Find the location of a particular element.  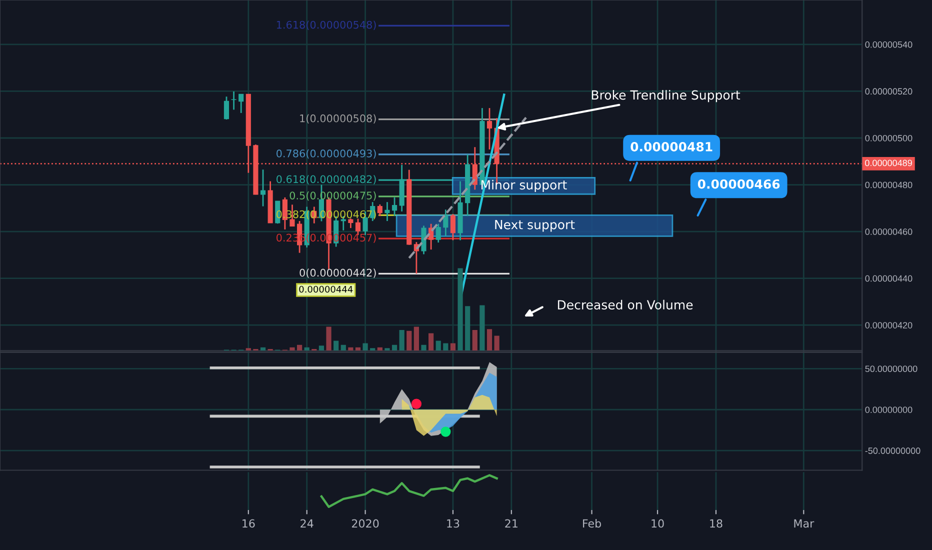

x-tick-label: 21 is located at coordinates (511, 523).